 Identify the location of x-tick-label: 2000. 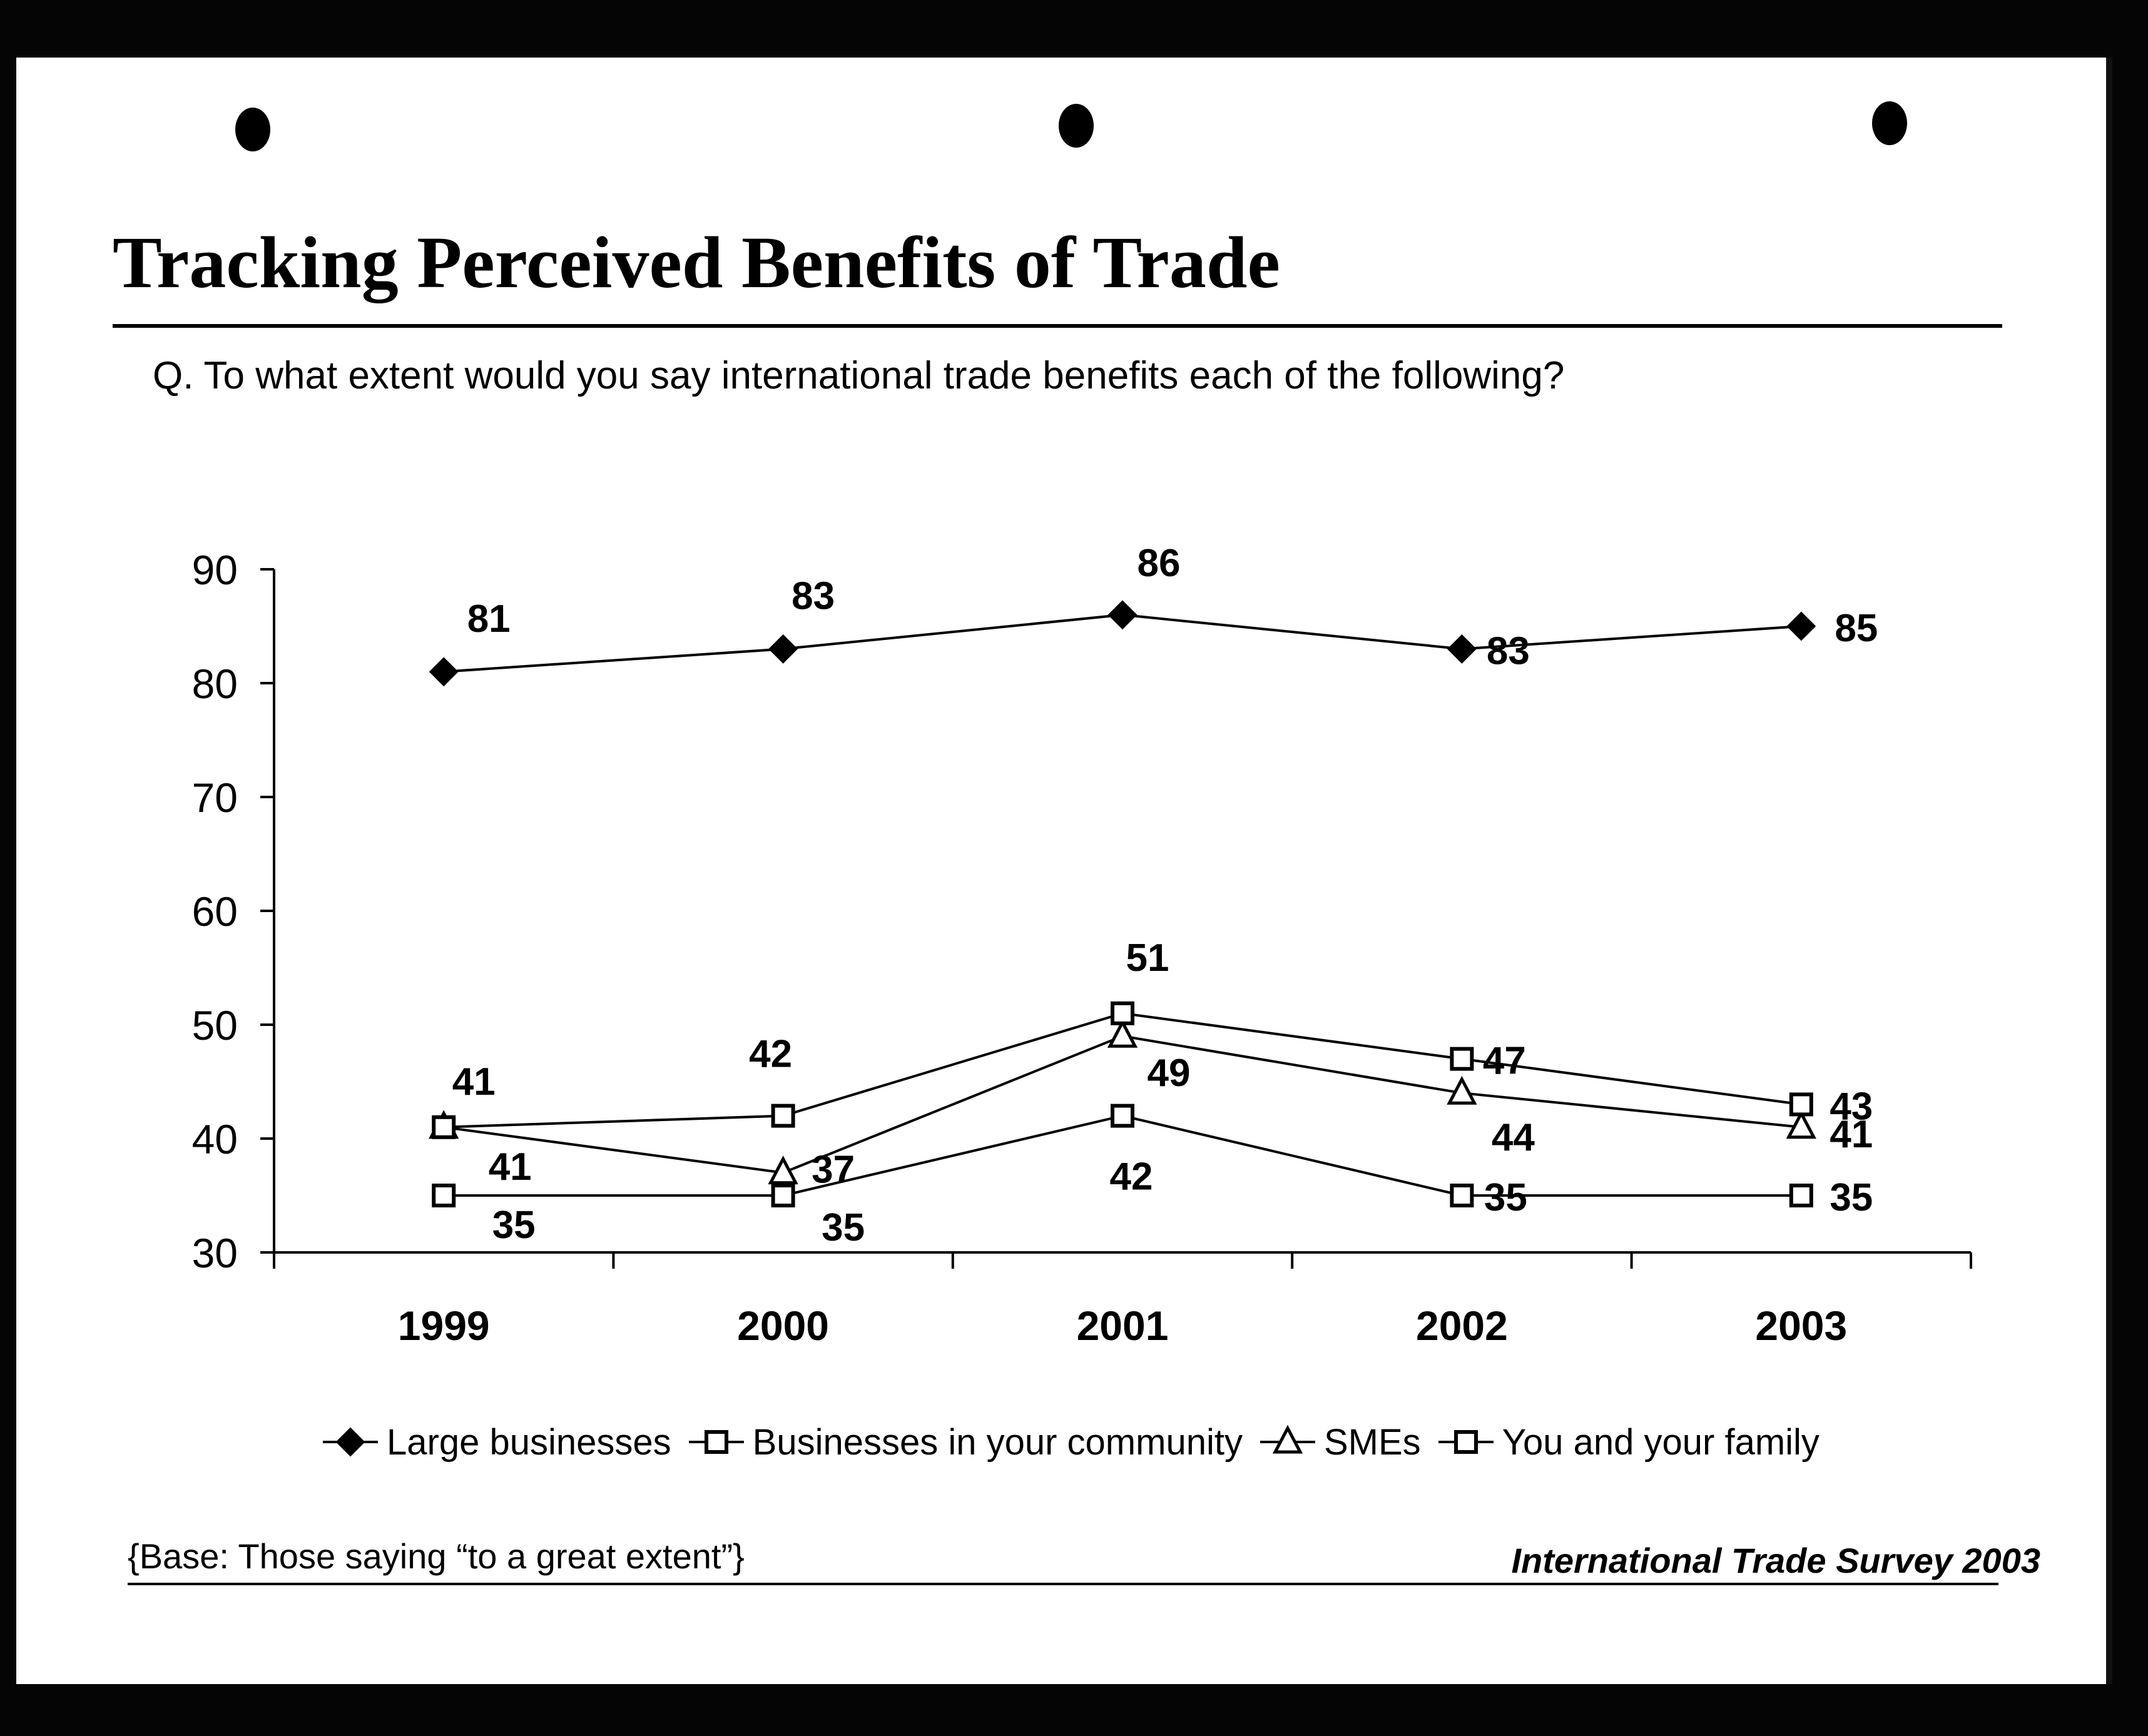
(783, 1326).